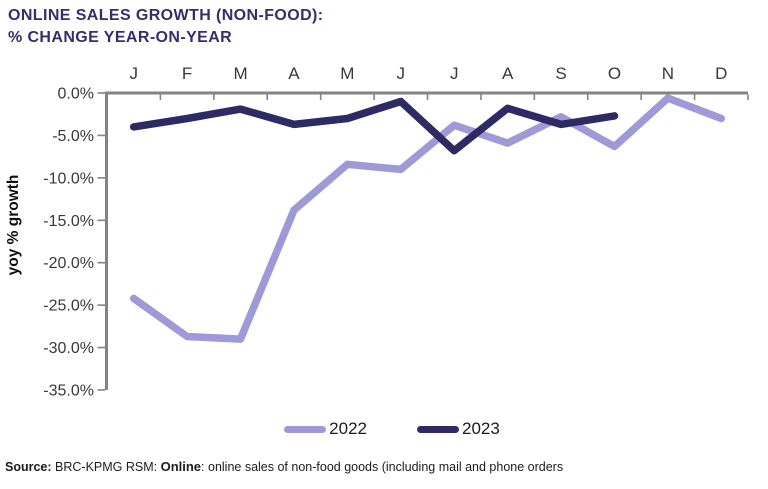 The image size is (768, 489). I want to click on y-tick-label: -30.0%, so click(68, 348).